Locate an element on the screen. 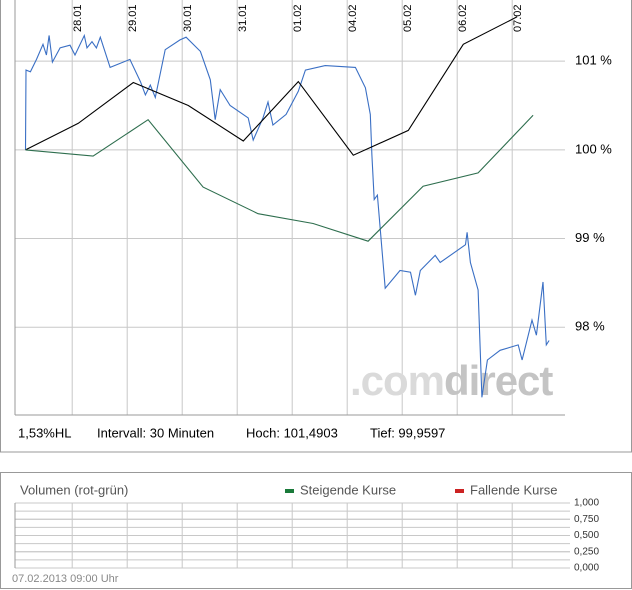  y-tick-label: 100 % is located at coordinates (593, 148).